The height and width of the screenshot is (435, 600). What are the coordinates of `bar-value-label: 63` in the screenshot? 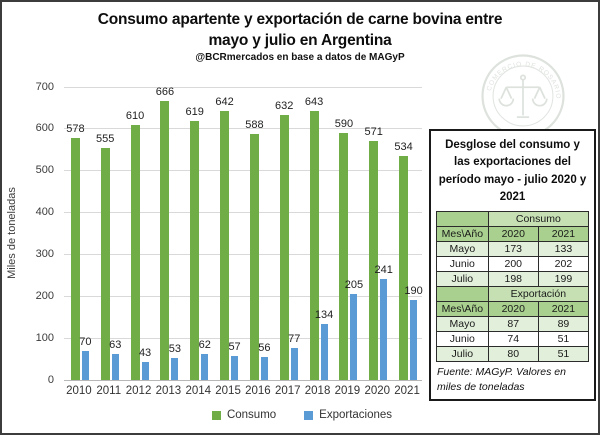 It's located at (115, 344).